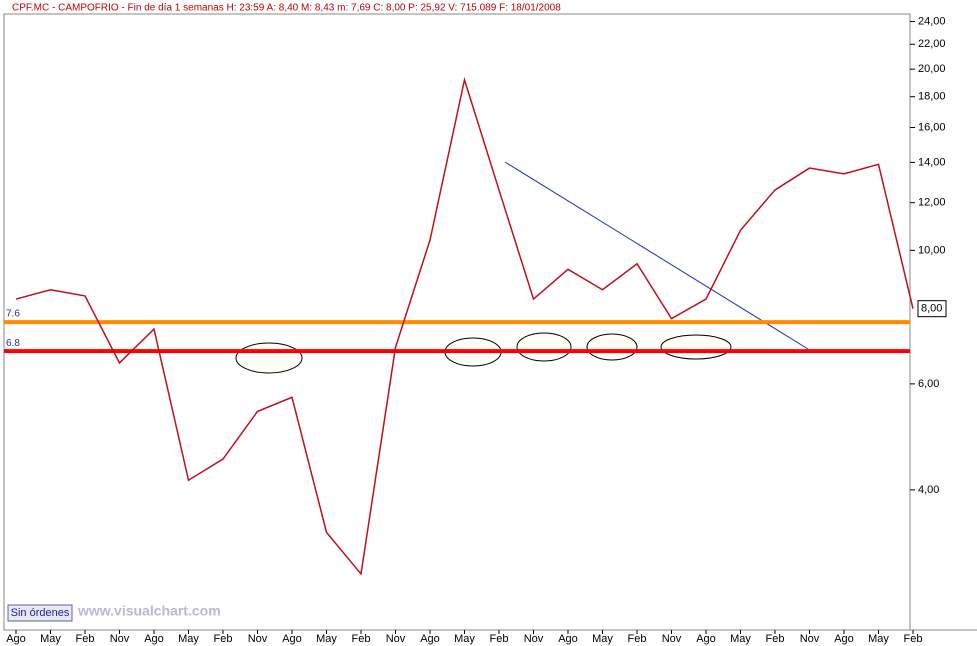 This screenshot has height=646, width=977. I want to click on y-tick-label: 14,00, so click(932, 162).